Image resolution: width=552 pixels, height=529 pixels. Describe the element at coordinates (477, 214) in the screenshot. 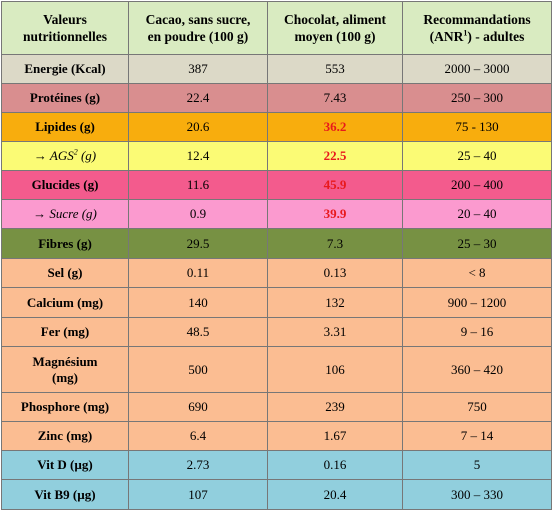

I see `recommendation-value: 20 – 40` at that location.